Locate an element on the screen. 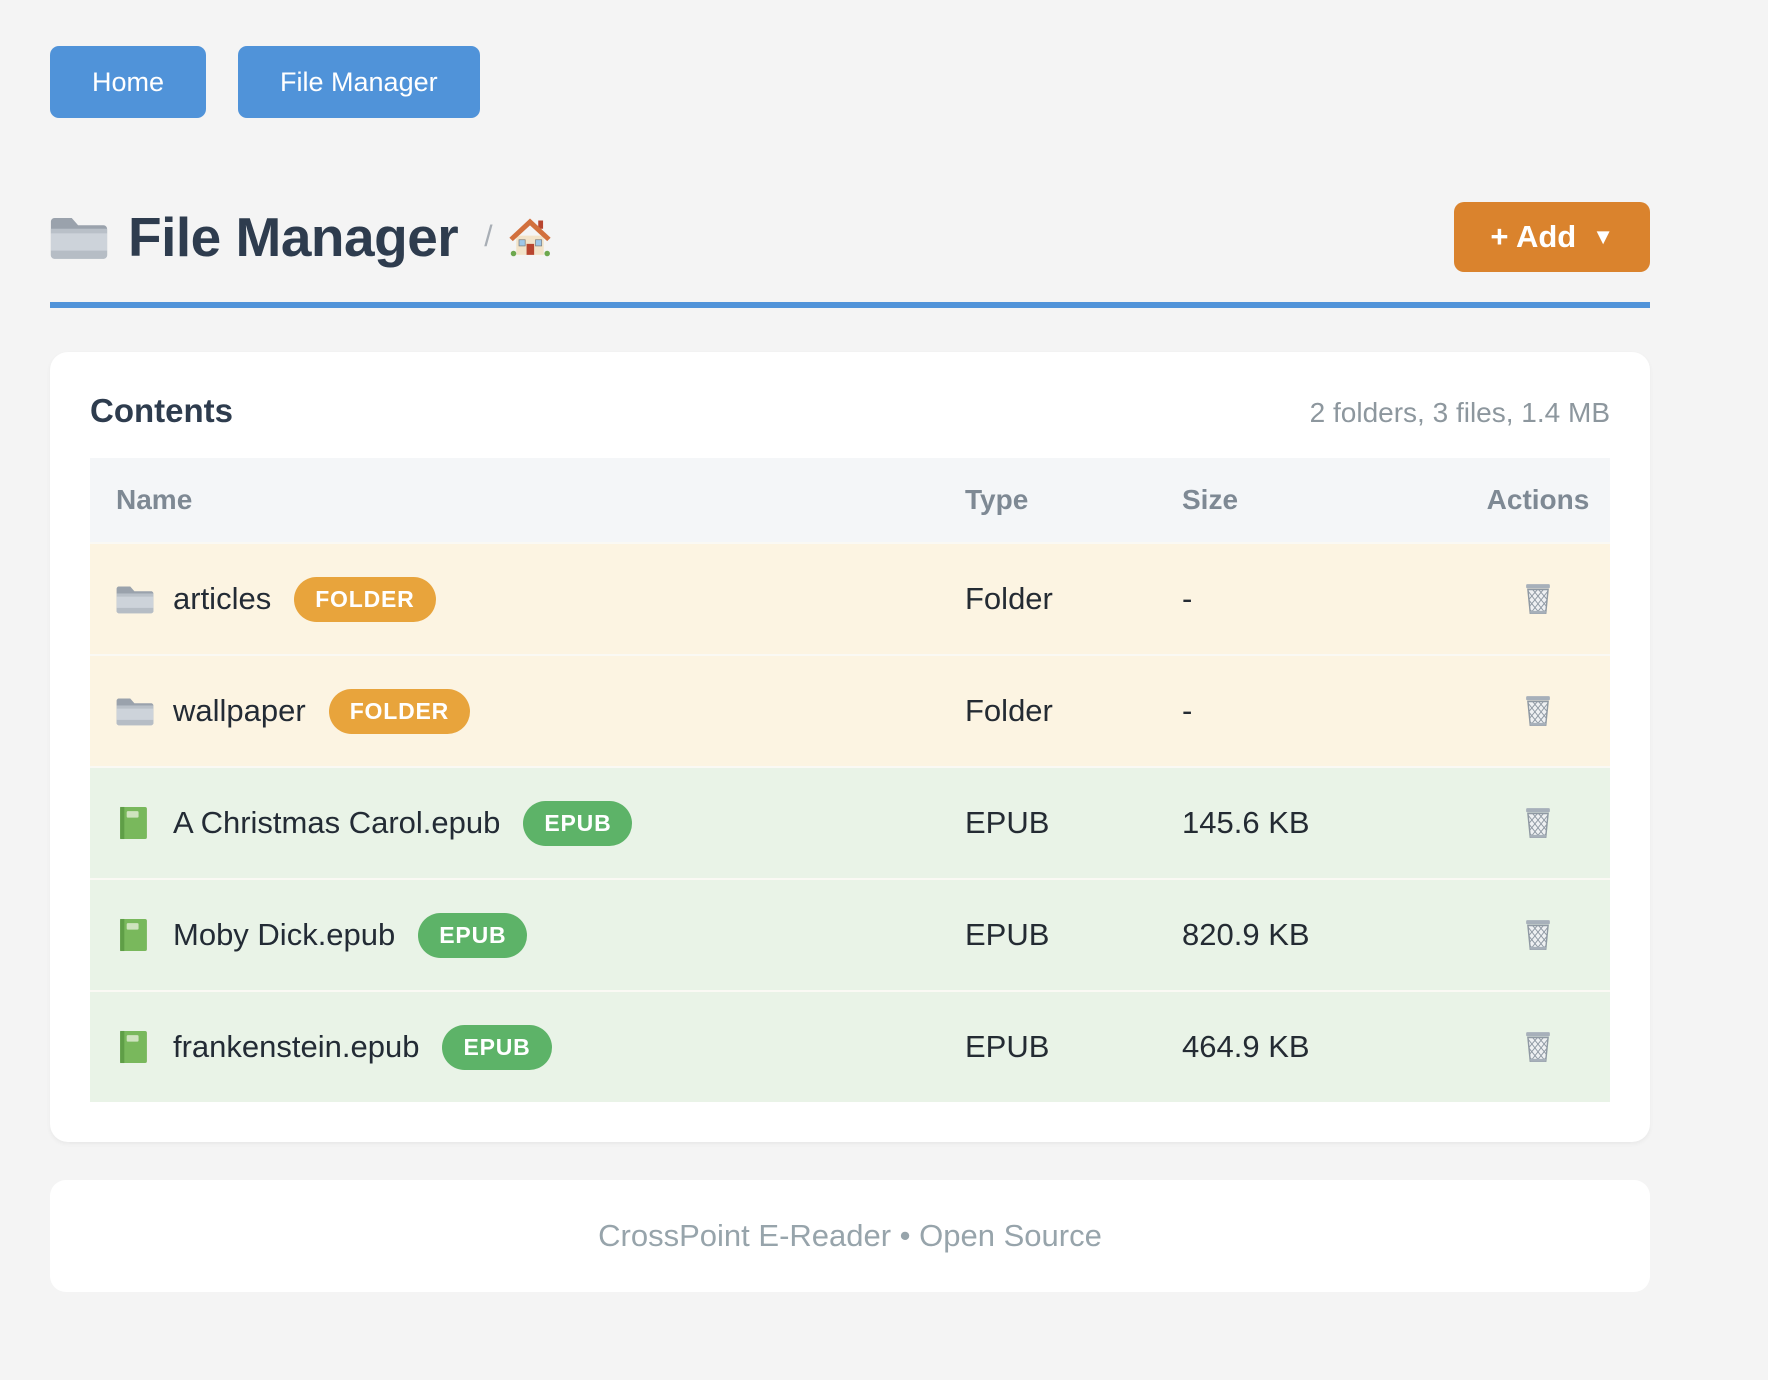 The height and width of the screenshot is (1380, 1768). column-header-type: Type is located at coordinates (997, 499).